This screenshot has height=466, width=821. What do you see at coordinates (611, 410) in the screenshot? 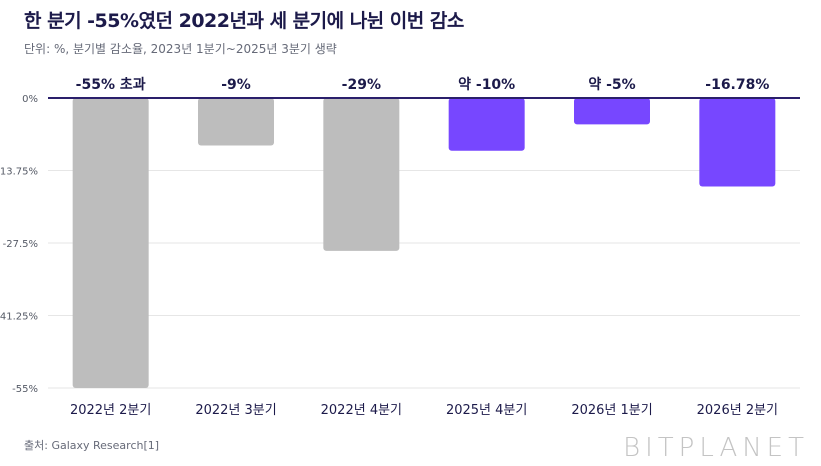
I see `x-tick-label: 2026년 1분기` at bounding box center [611, 410].